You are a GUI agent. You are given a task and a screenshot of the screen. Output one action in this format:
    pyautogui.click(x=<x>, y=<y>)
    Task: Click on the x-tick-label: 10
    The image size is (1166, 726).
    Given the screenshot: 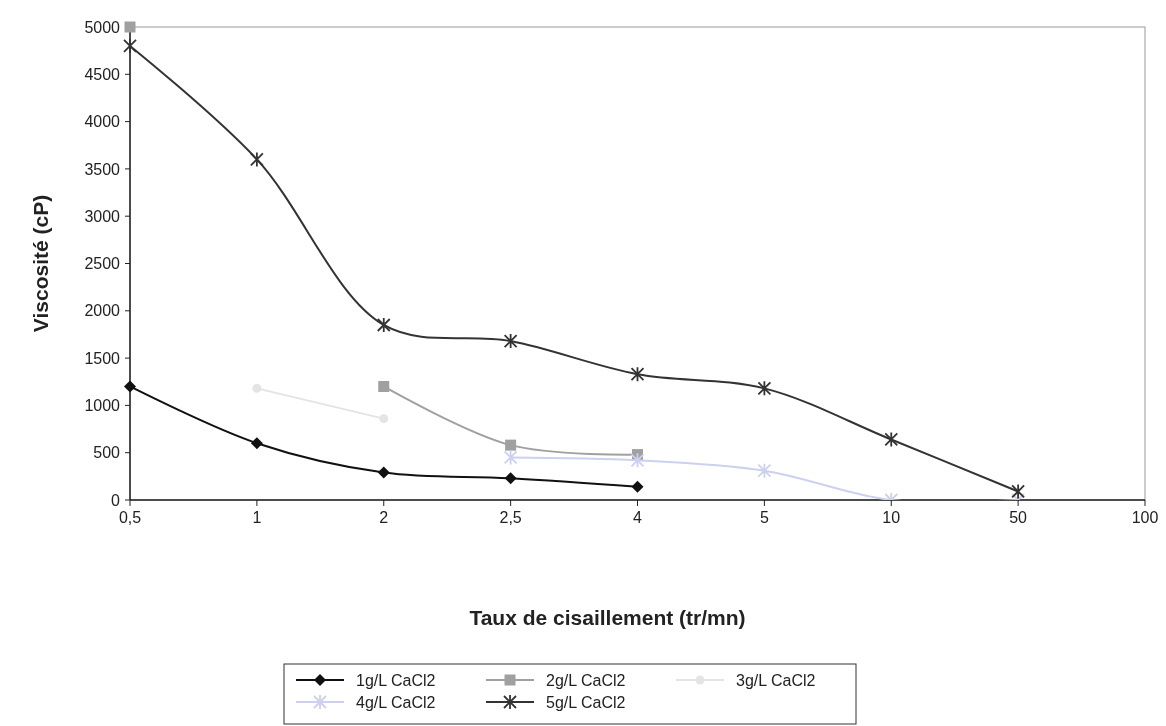 What is the action you would take?
    pyautogui.click(x=891, y=517)
    